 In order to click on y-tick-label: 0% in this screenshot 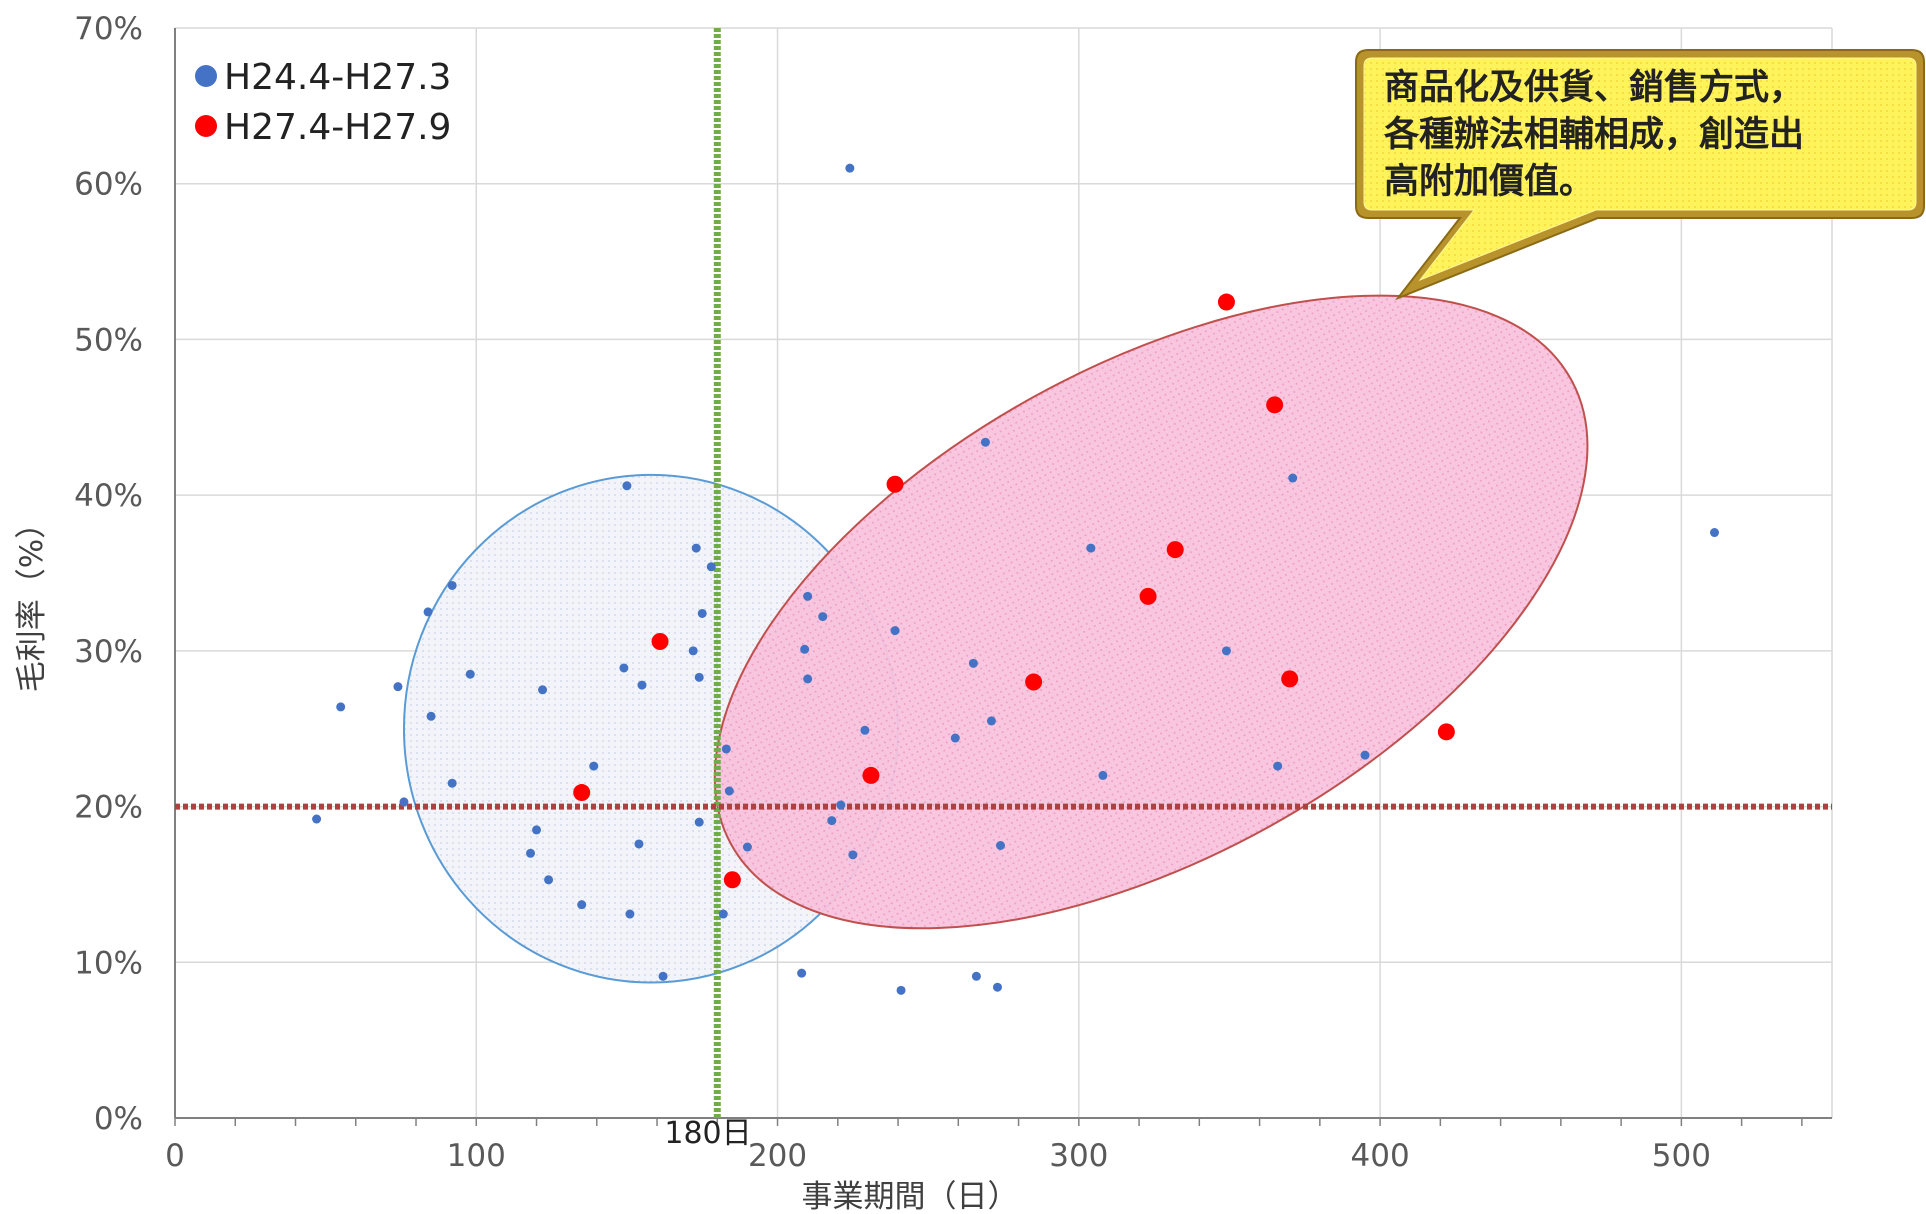, I will do `click(118, 1119)`.